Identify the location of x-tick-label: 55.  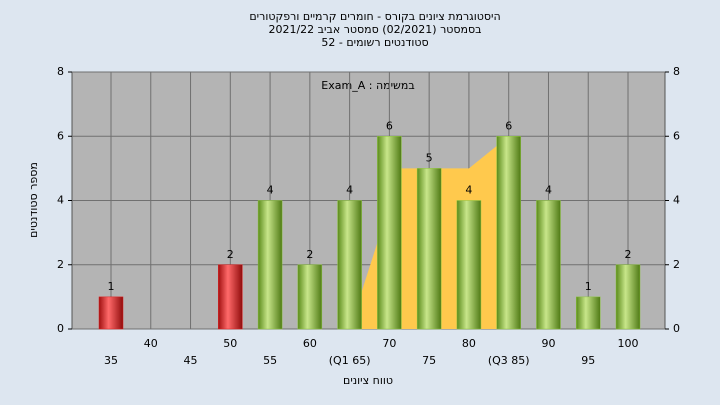
(270, 360).